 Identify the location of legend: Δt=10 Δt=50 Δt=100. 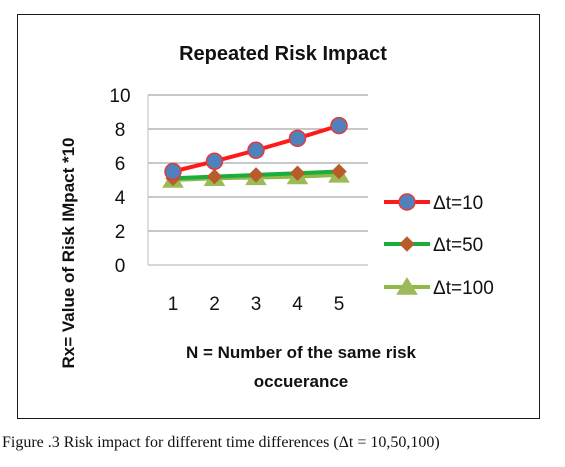
(439, 246).